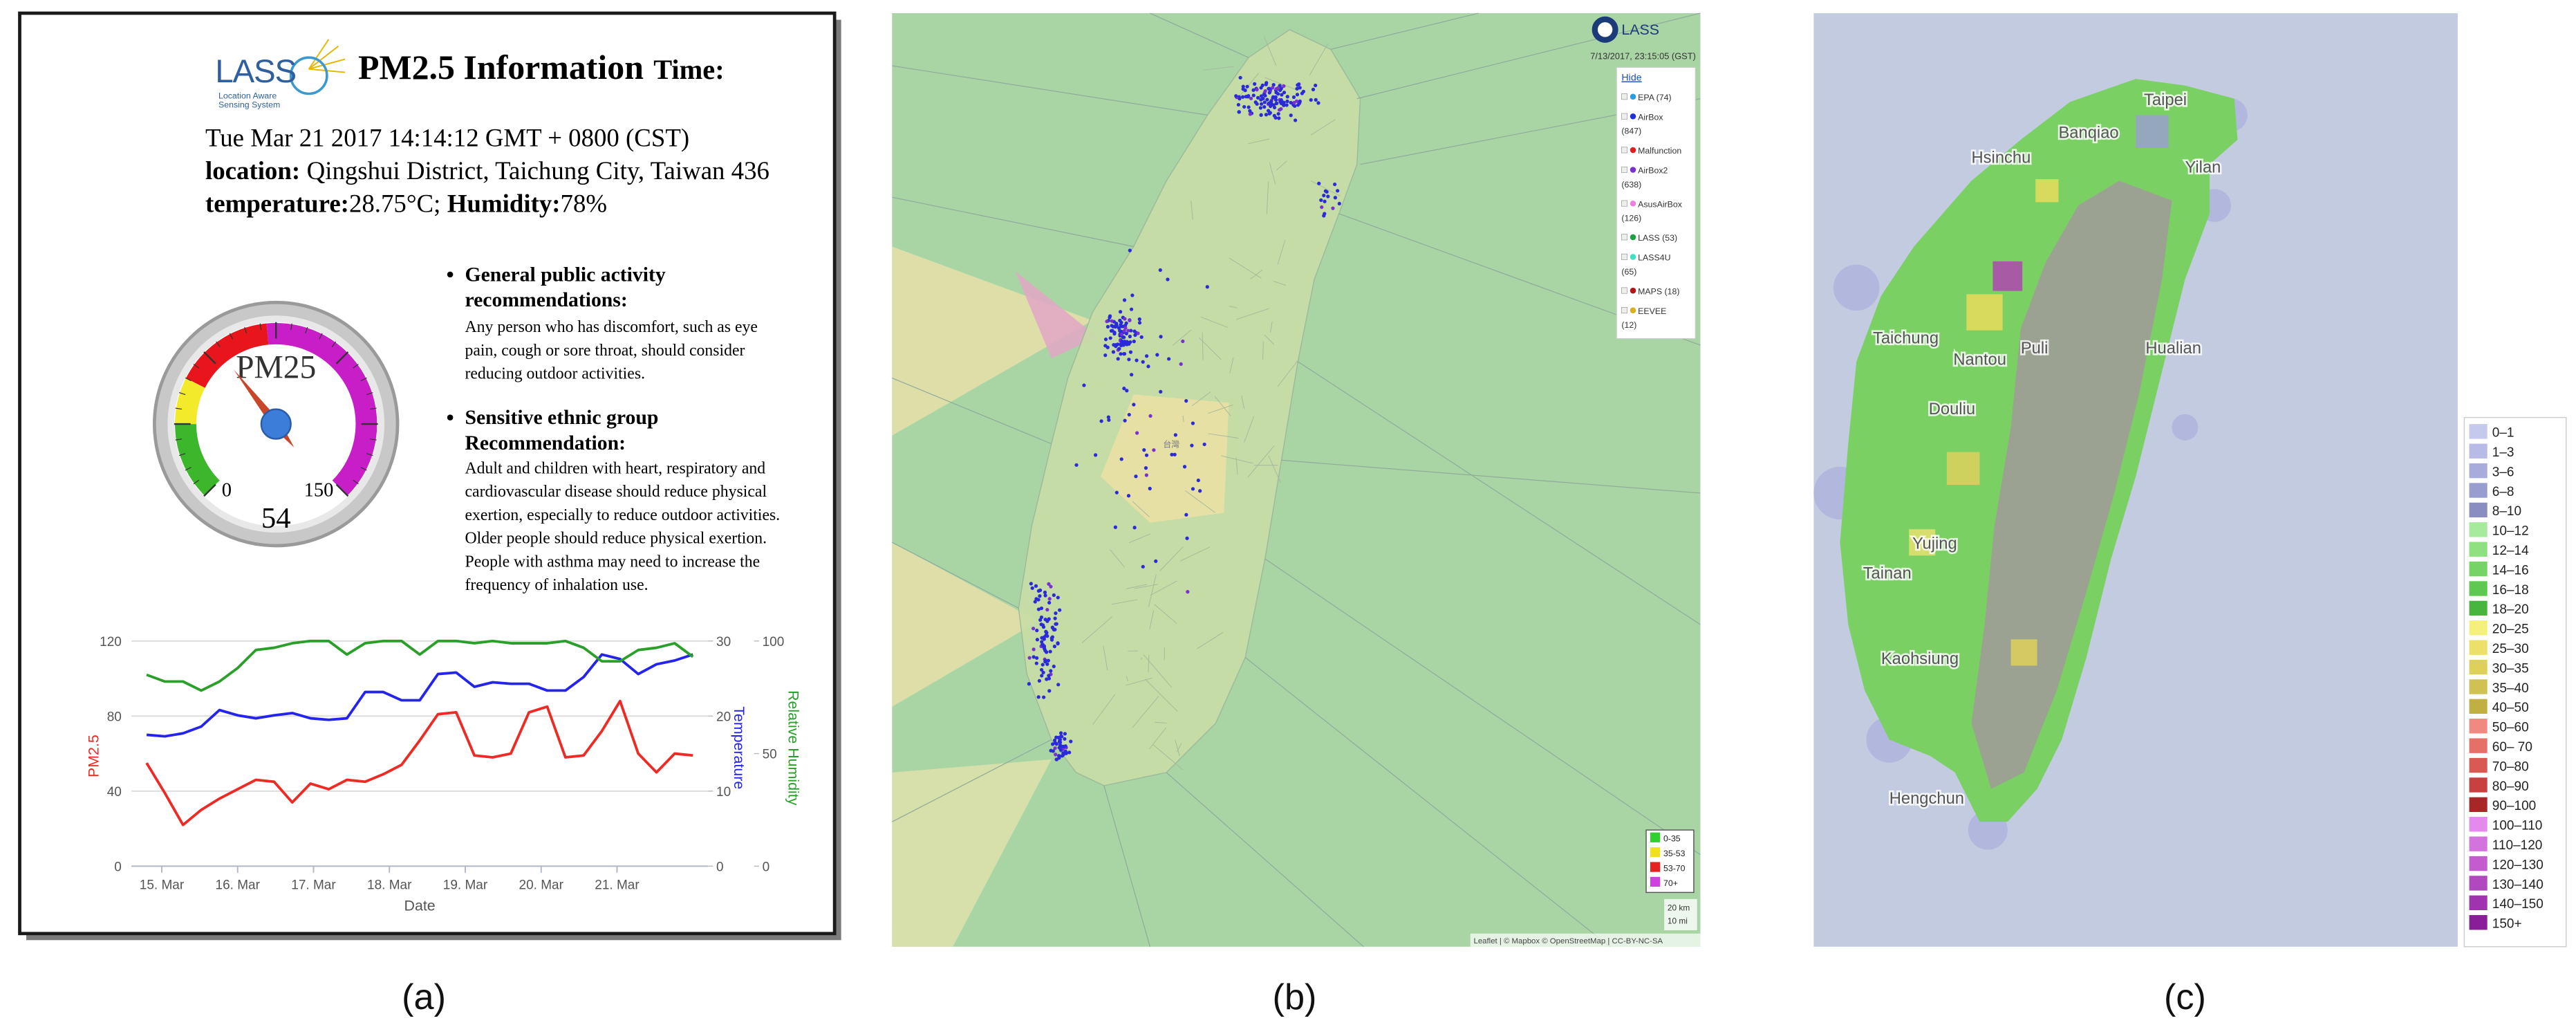  I want to click on humidity: 78%, so click(584, 204).